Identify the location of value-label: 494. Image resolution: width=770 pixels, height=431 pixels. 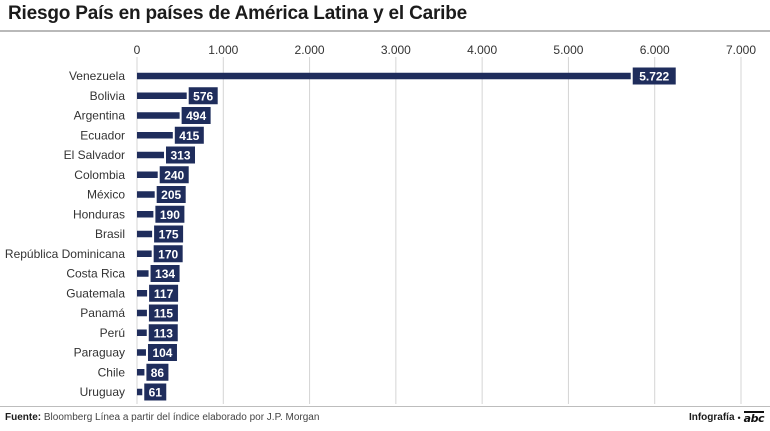
(196, 116).